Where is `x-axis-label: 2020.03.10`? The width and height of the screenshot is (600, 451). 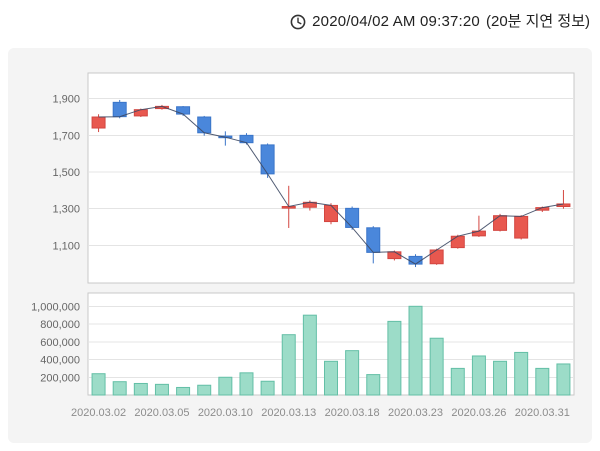
x-axis-label: 2020.03.10 is located at coordinates (225, 413).